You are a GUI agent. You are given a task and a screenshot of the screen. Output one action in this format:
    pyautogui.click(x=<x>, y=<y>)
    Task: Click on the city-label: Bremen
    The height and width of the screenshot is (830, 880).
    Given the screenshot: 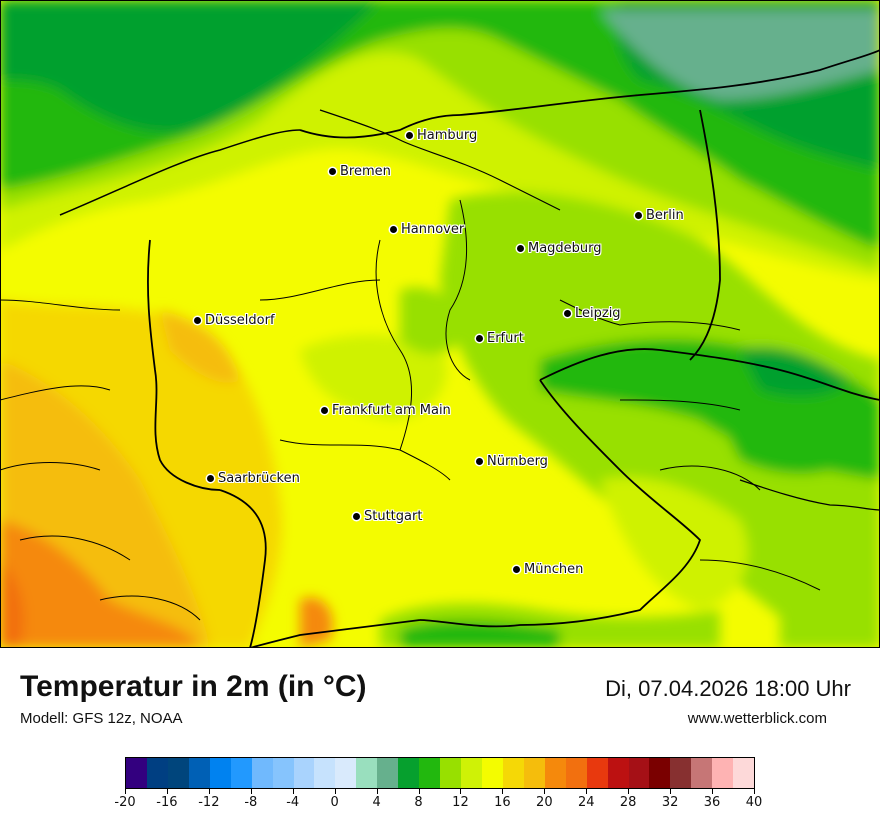 What is the action you would take?
    pyautogui.click(x=365, y=171)
    